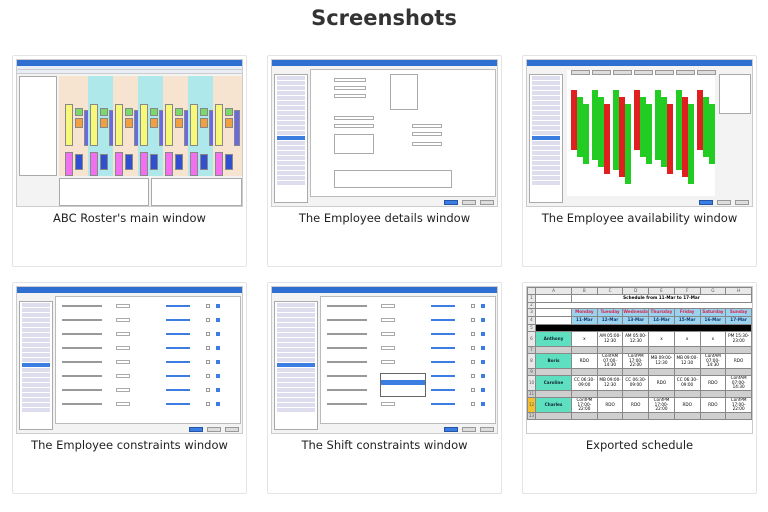 The height and width of the screenshot is (512, 768). Describe the element at coordinates (584, 320) in the screenshot. I see `date-header: 11-Mar` at that location.